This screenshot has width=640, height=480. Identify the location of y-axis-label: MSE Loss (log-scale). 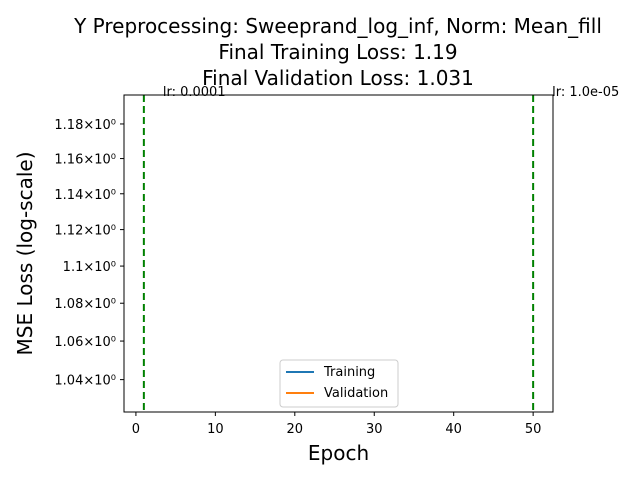
(25, 253).